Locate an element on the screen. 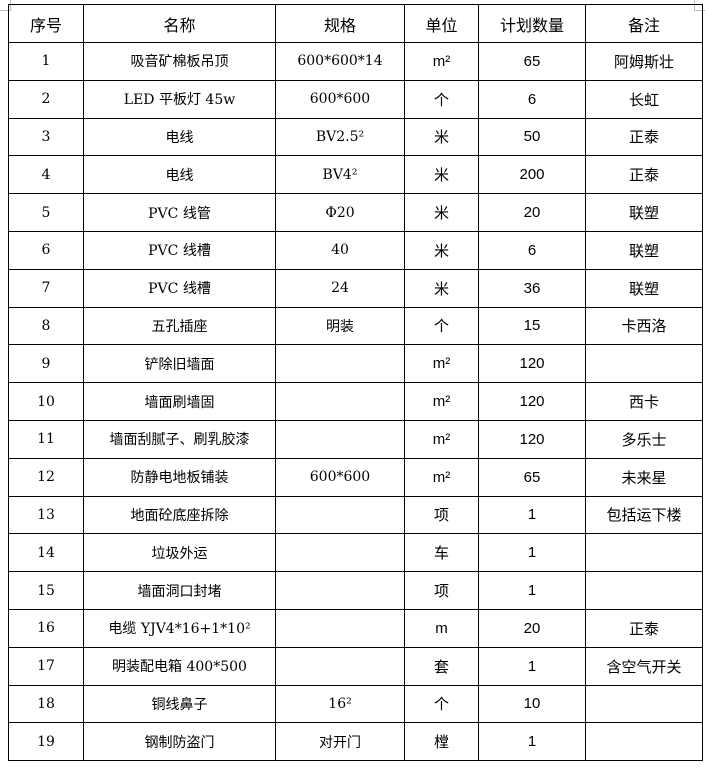 Image resolution: width=705 pixels, height=776 pixels. cell-index: 10 is located at coordinates (46, 401).